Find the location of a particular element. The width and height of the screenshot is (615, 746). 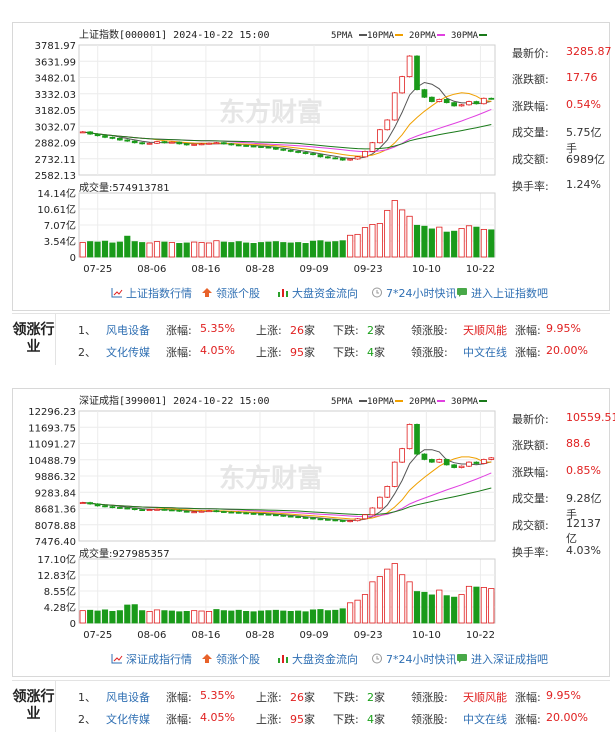

clock-icon is located at coordinates (377, 292).